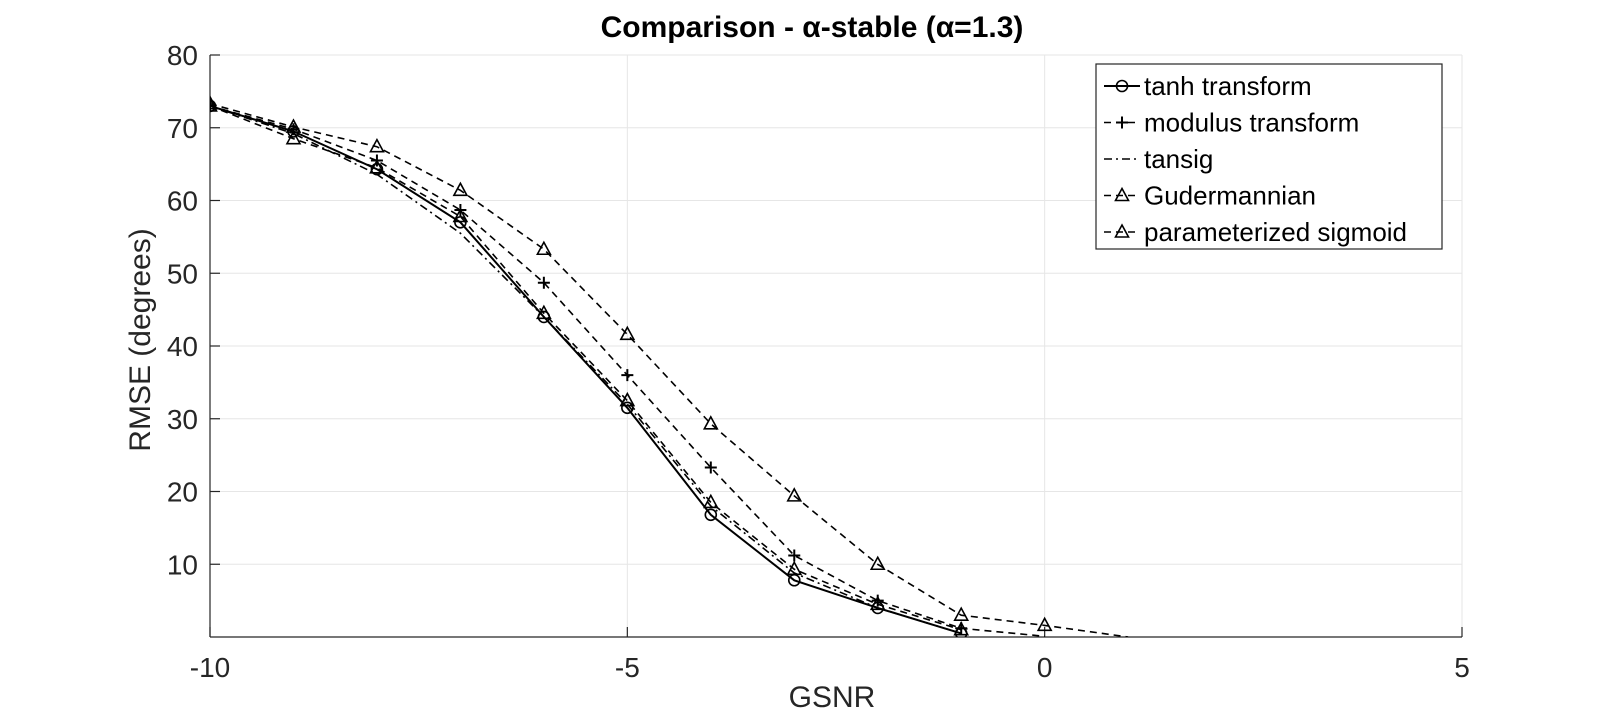 The height and width of the screenshot is (725, 1600). I want to click on y-tick-label: 80, so click(182, 55).